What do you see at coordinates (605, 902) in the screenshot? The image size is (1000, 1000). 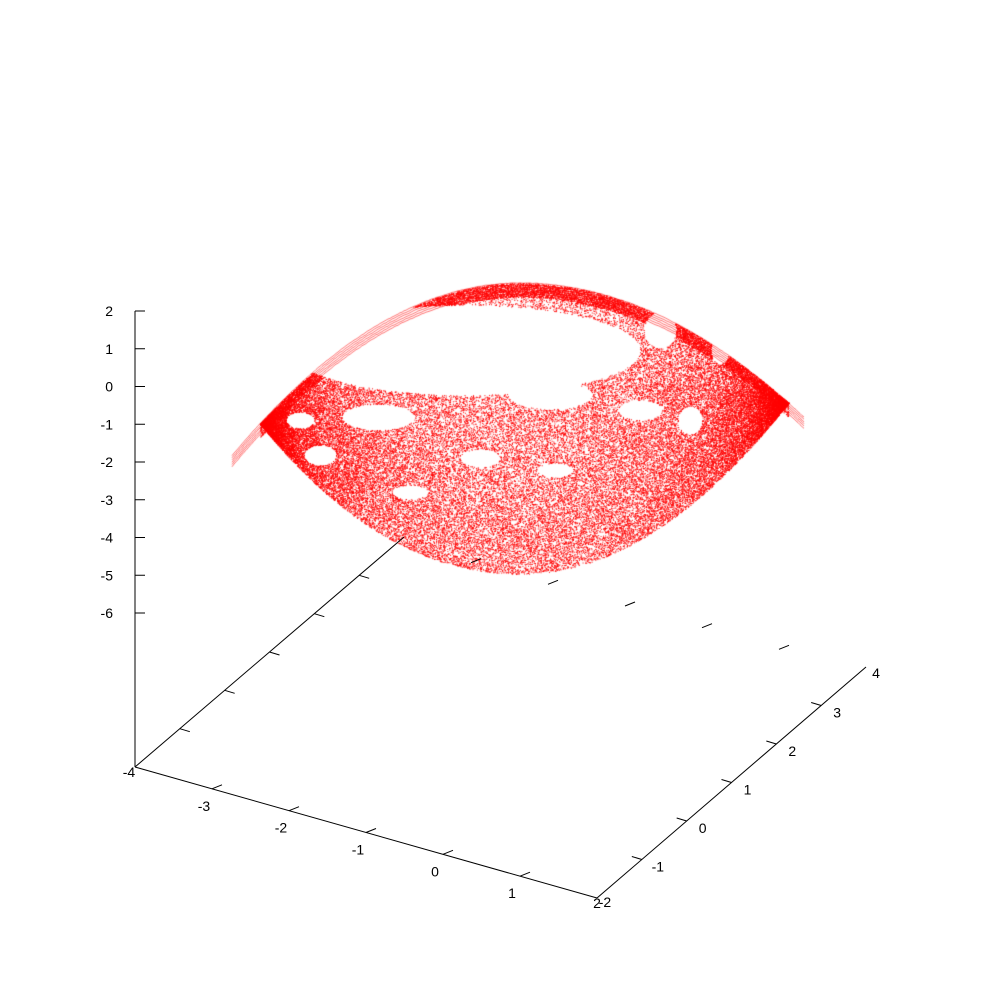 I see `y-tick-label: -2` at bounding box center [605, 902].